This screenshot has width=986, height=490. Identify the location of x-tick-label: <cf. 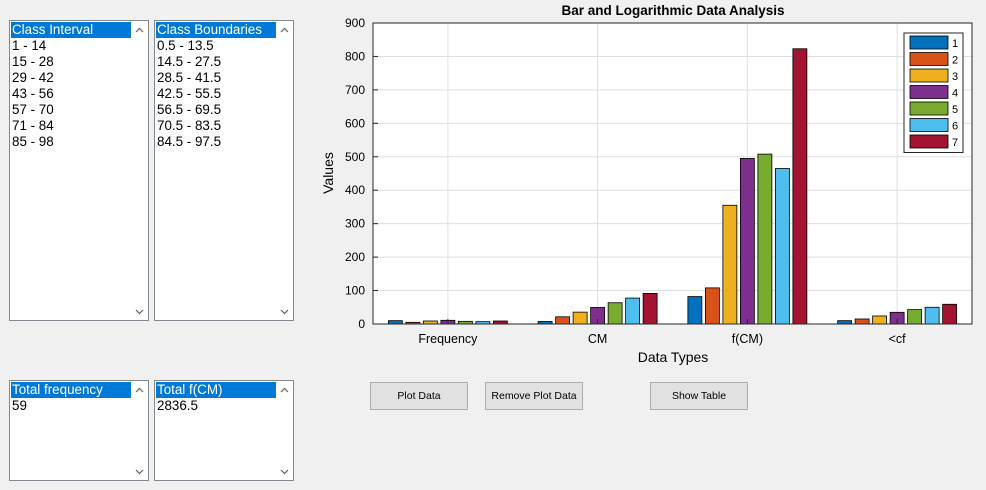
(898, 339).